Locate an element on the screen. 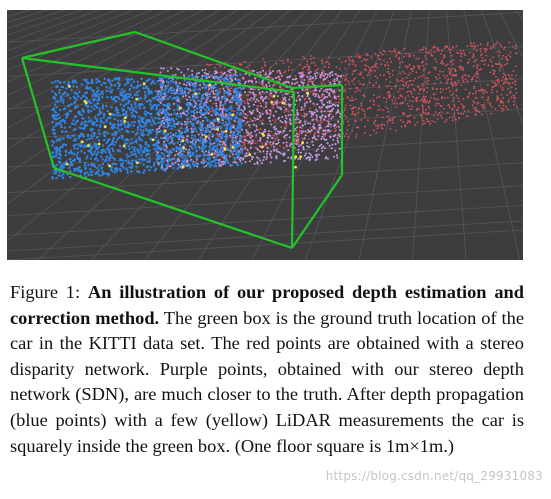  lidar-points is located at coordinates (187, 125).